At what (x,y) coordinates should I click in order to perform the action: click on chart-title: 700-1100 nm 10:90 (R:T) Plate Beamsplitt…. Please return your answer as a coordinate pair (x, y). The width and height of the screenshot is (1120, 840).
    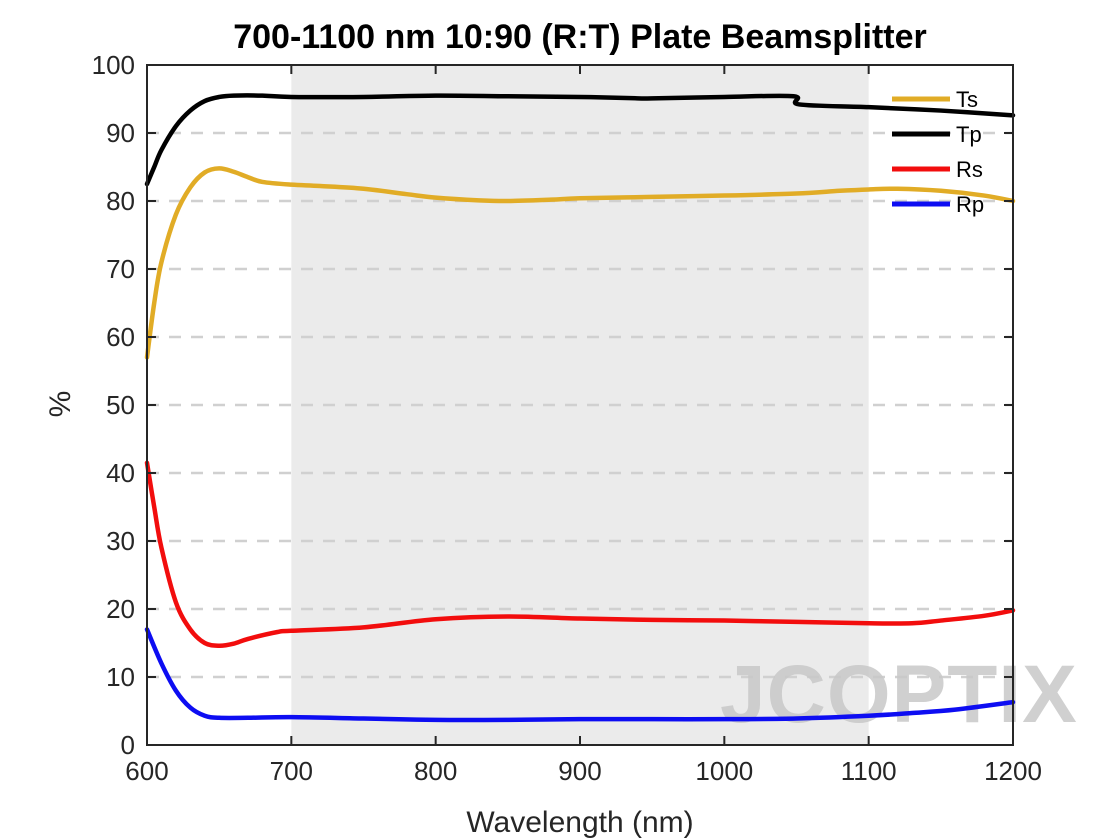
    Looking at the image, I should click on (580, 37).